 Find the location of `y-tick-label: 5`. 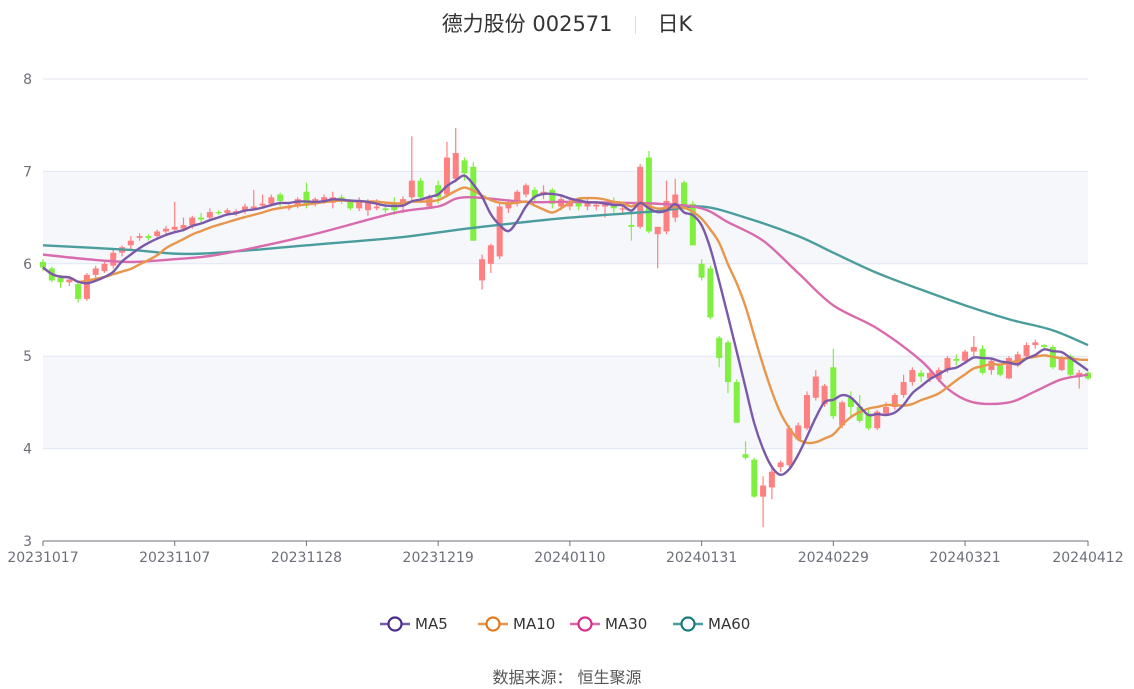

y-tick-label: 5 is located at coordinates (27, 357).